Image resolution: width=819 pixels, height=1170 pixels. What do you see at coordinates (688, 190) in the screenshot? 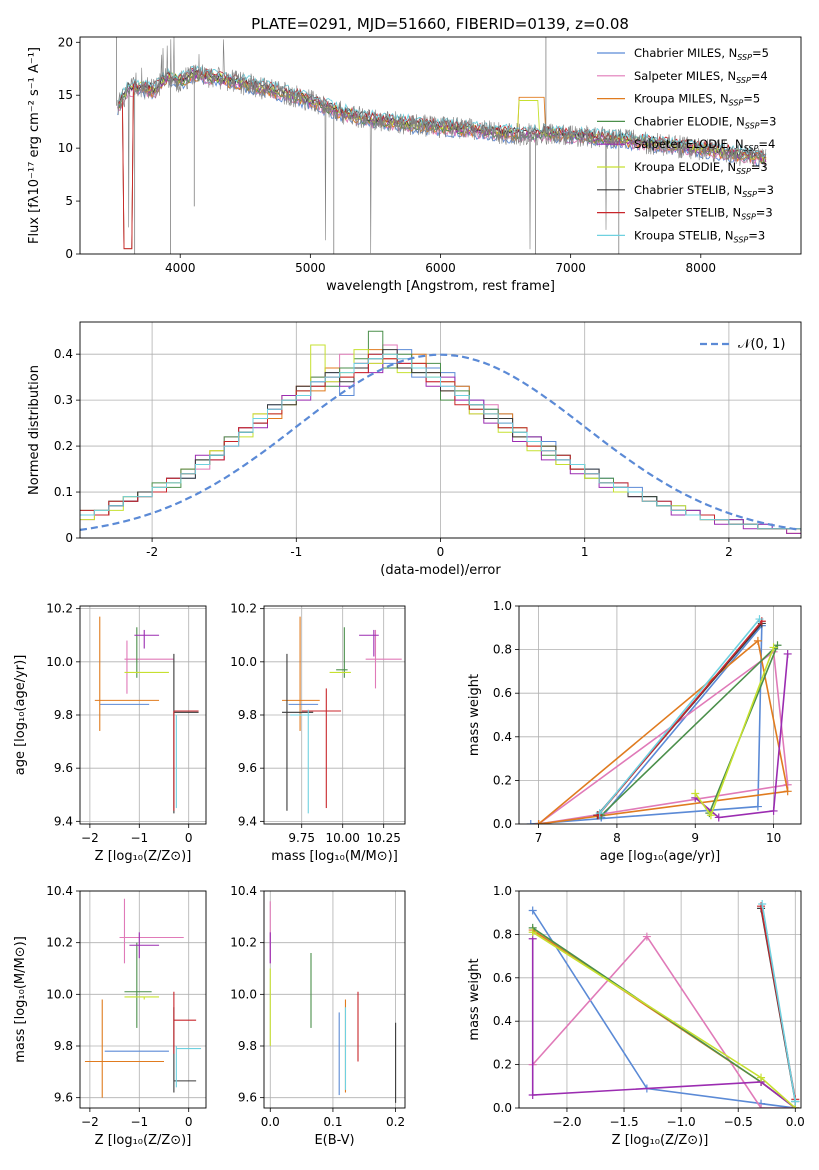
I see `legend-label-base: Chabrier STELIB, N` at bounding box center [688, 190].